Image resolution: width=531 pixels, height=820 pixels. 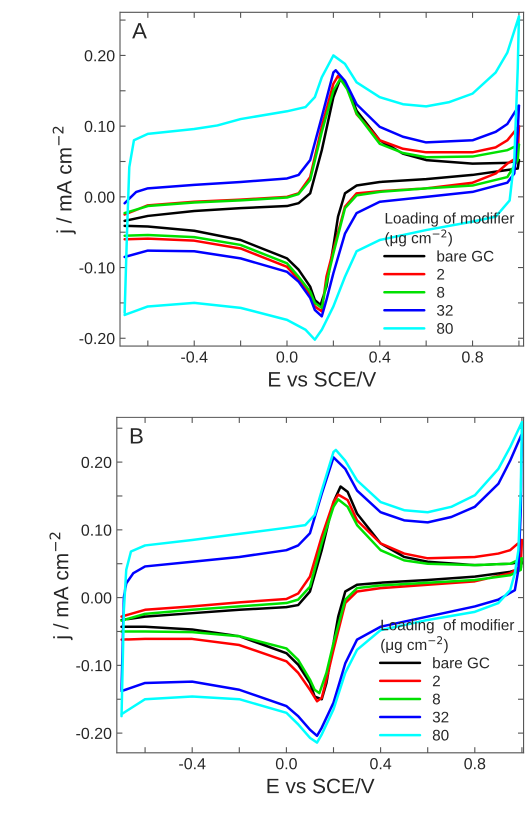 I want to click on annotation: A, so click(x=139, y=30).